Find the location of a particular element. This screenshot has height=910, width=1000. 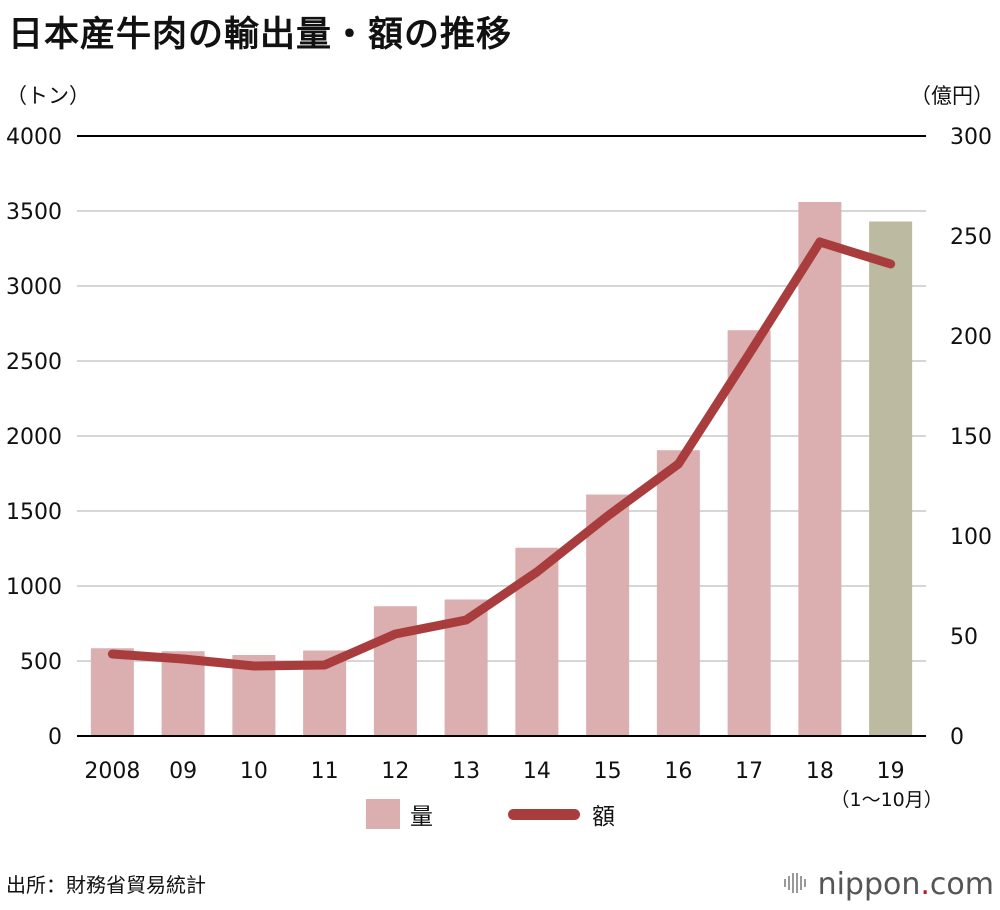

y-left-tick-label: 2000 is located at coordinates (34, 437).